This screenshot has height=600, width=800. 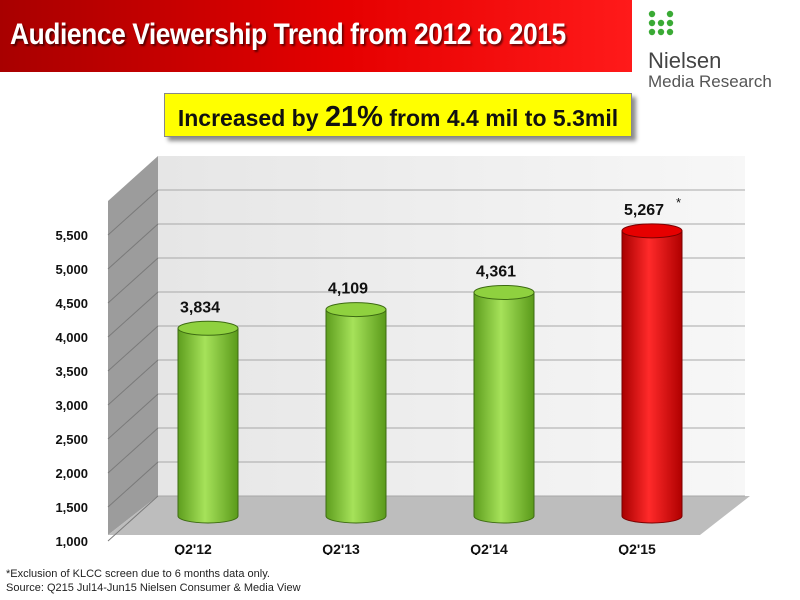 What do you see at coordinates (341, 548) in the screenshot?
I see `x-tick-label: Q2'13` at bounding box center [341, 548].